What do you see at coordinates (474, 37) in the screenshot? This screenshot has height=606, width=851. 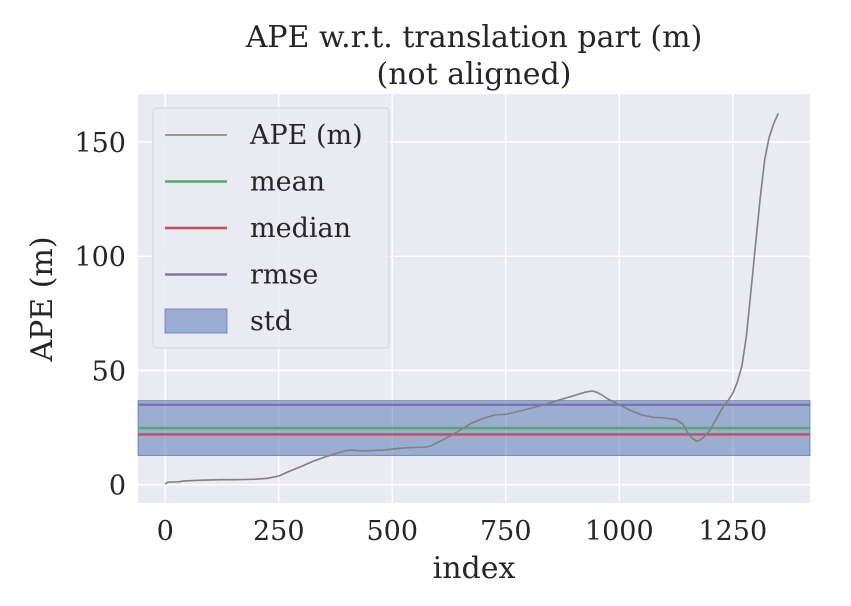 I see `chart-title: APE w.r.t. translation part (m)` at bounding box center [474, 37].